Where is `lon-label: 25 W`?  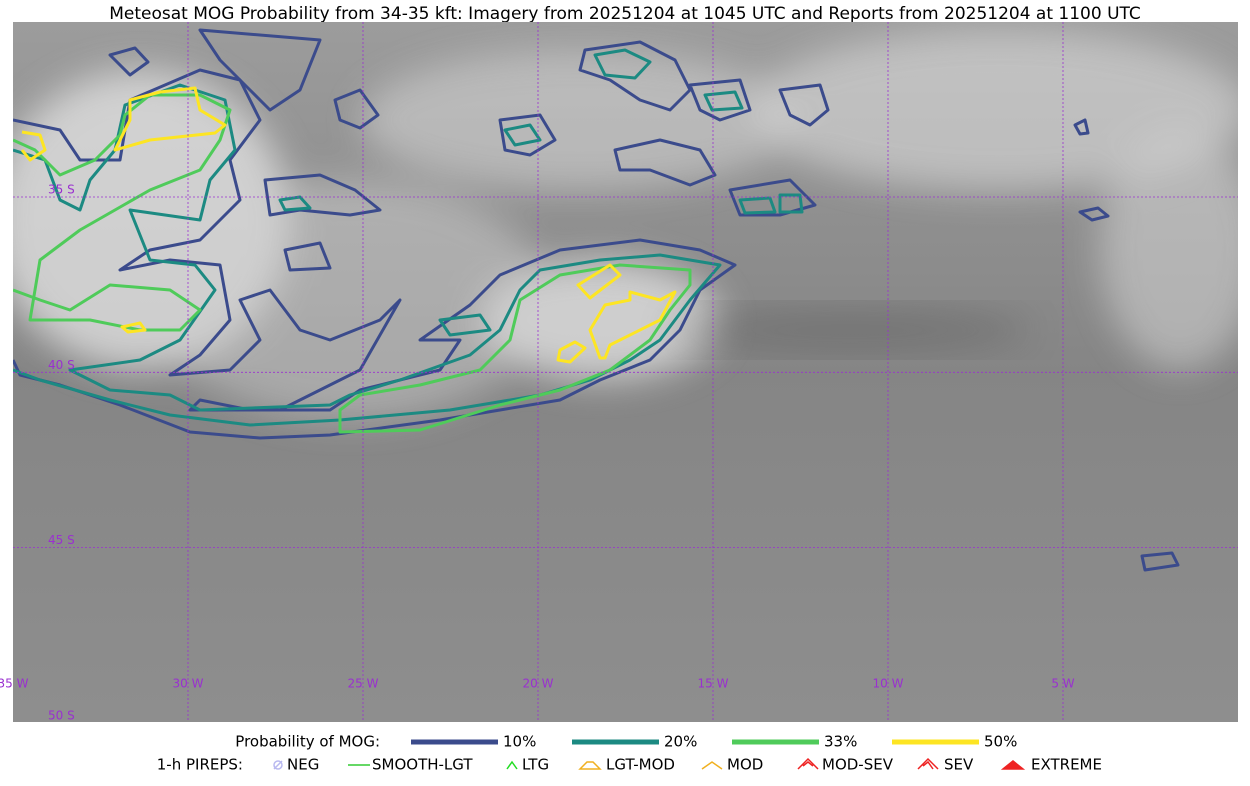
lon-label: 25 W is located at coordinates (363, 684).